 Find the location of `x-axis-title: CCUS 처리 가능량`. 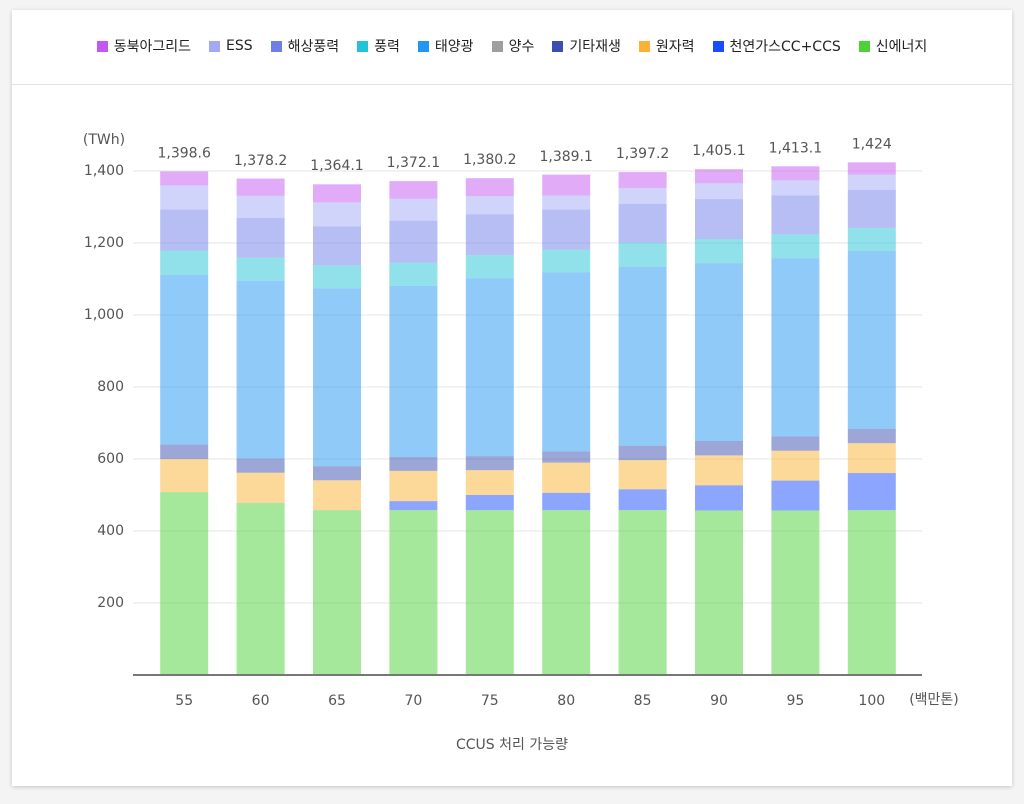

x-axis-title: CCUS 처리 가능량 is located at coordinates (512, 745).